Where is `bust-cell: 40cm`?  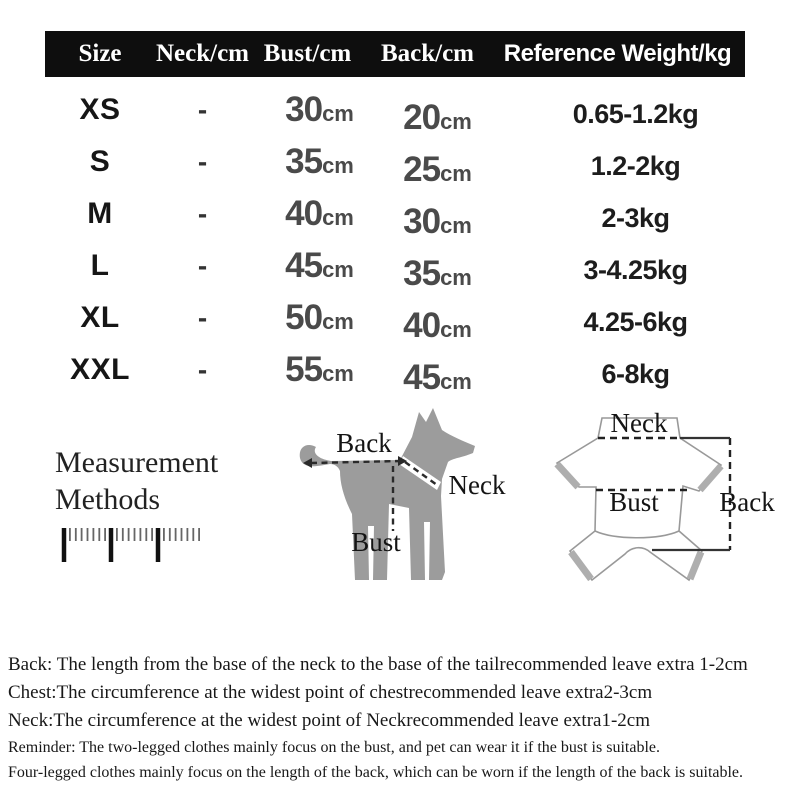
bust-cell: 40cm is located at coordinates (319, 214).